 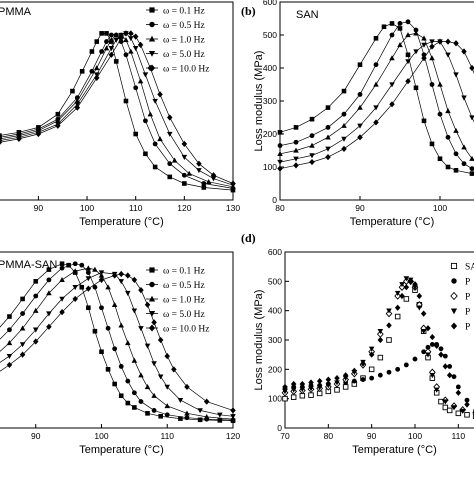 I want to click on x-tick-label: 70, so click(x=285, y=436).